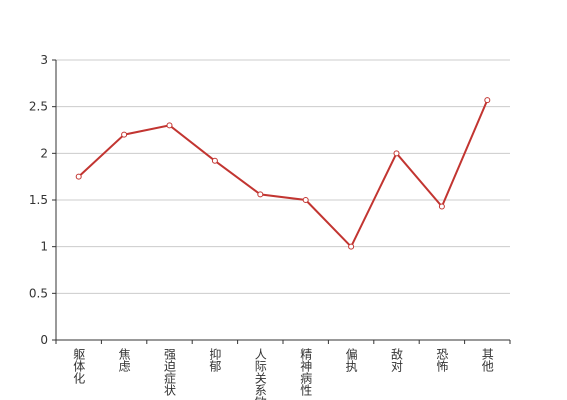 The height and width of the screenshot is (400, 567). Describe the element at coordinates (44, 247) in the screenshot. I see `y-tick-label: 1` at that location.